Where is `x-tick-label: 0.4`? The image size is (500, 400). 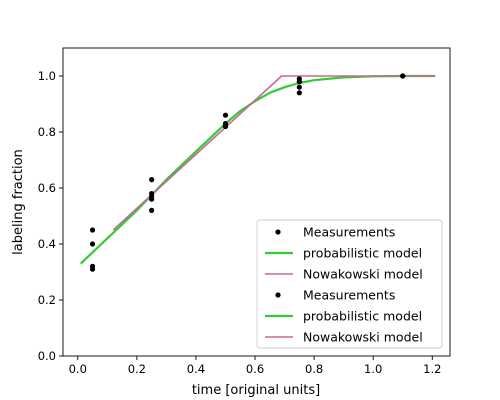 x-tick-label: 0.4 is located at coordinates (196, 369).